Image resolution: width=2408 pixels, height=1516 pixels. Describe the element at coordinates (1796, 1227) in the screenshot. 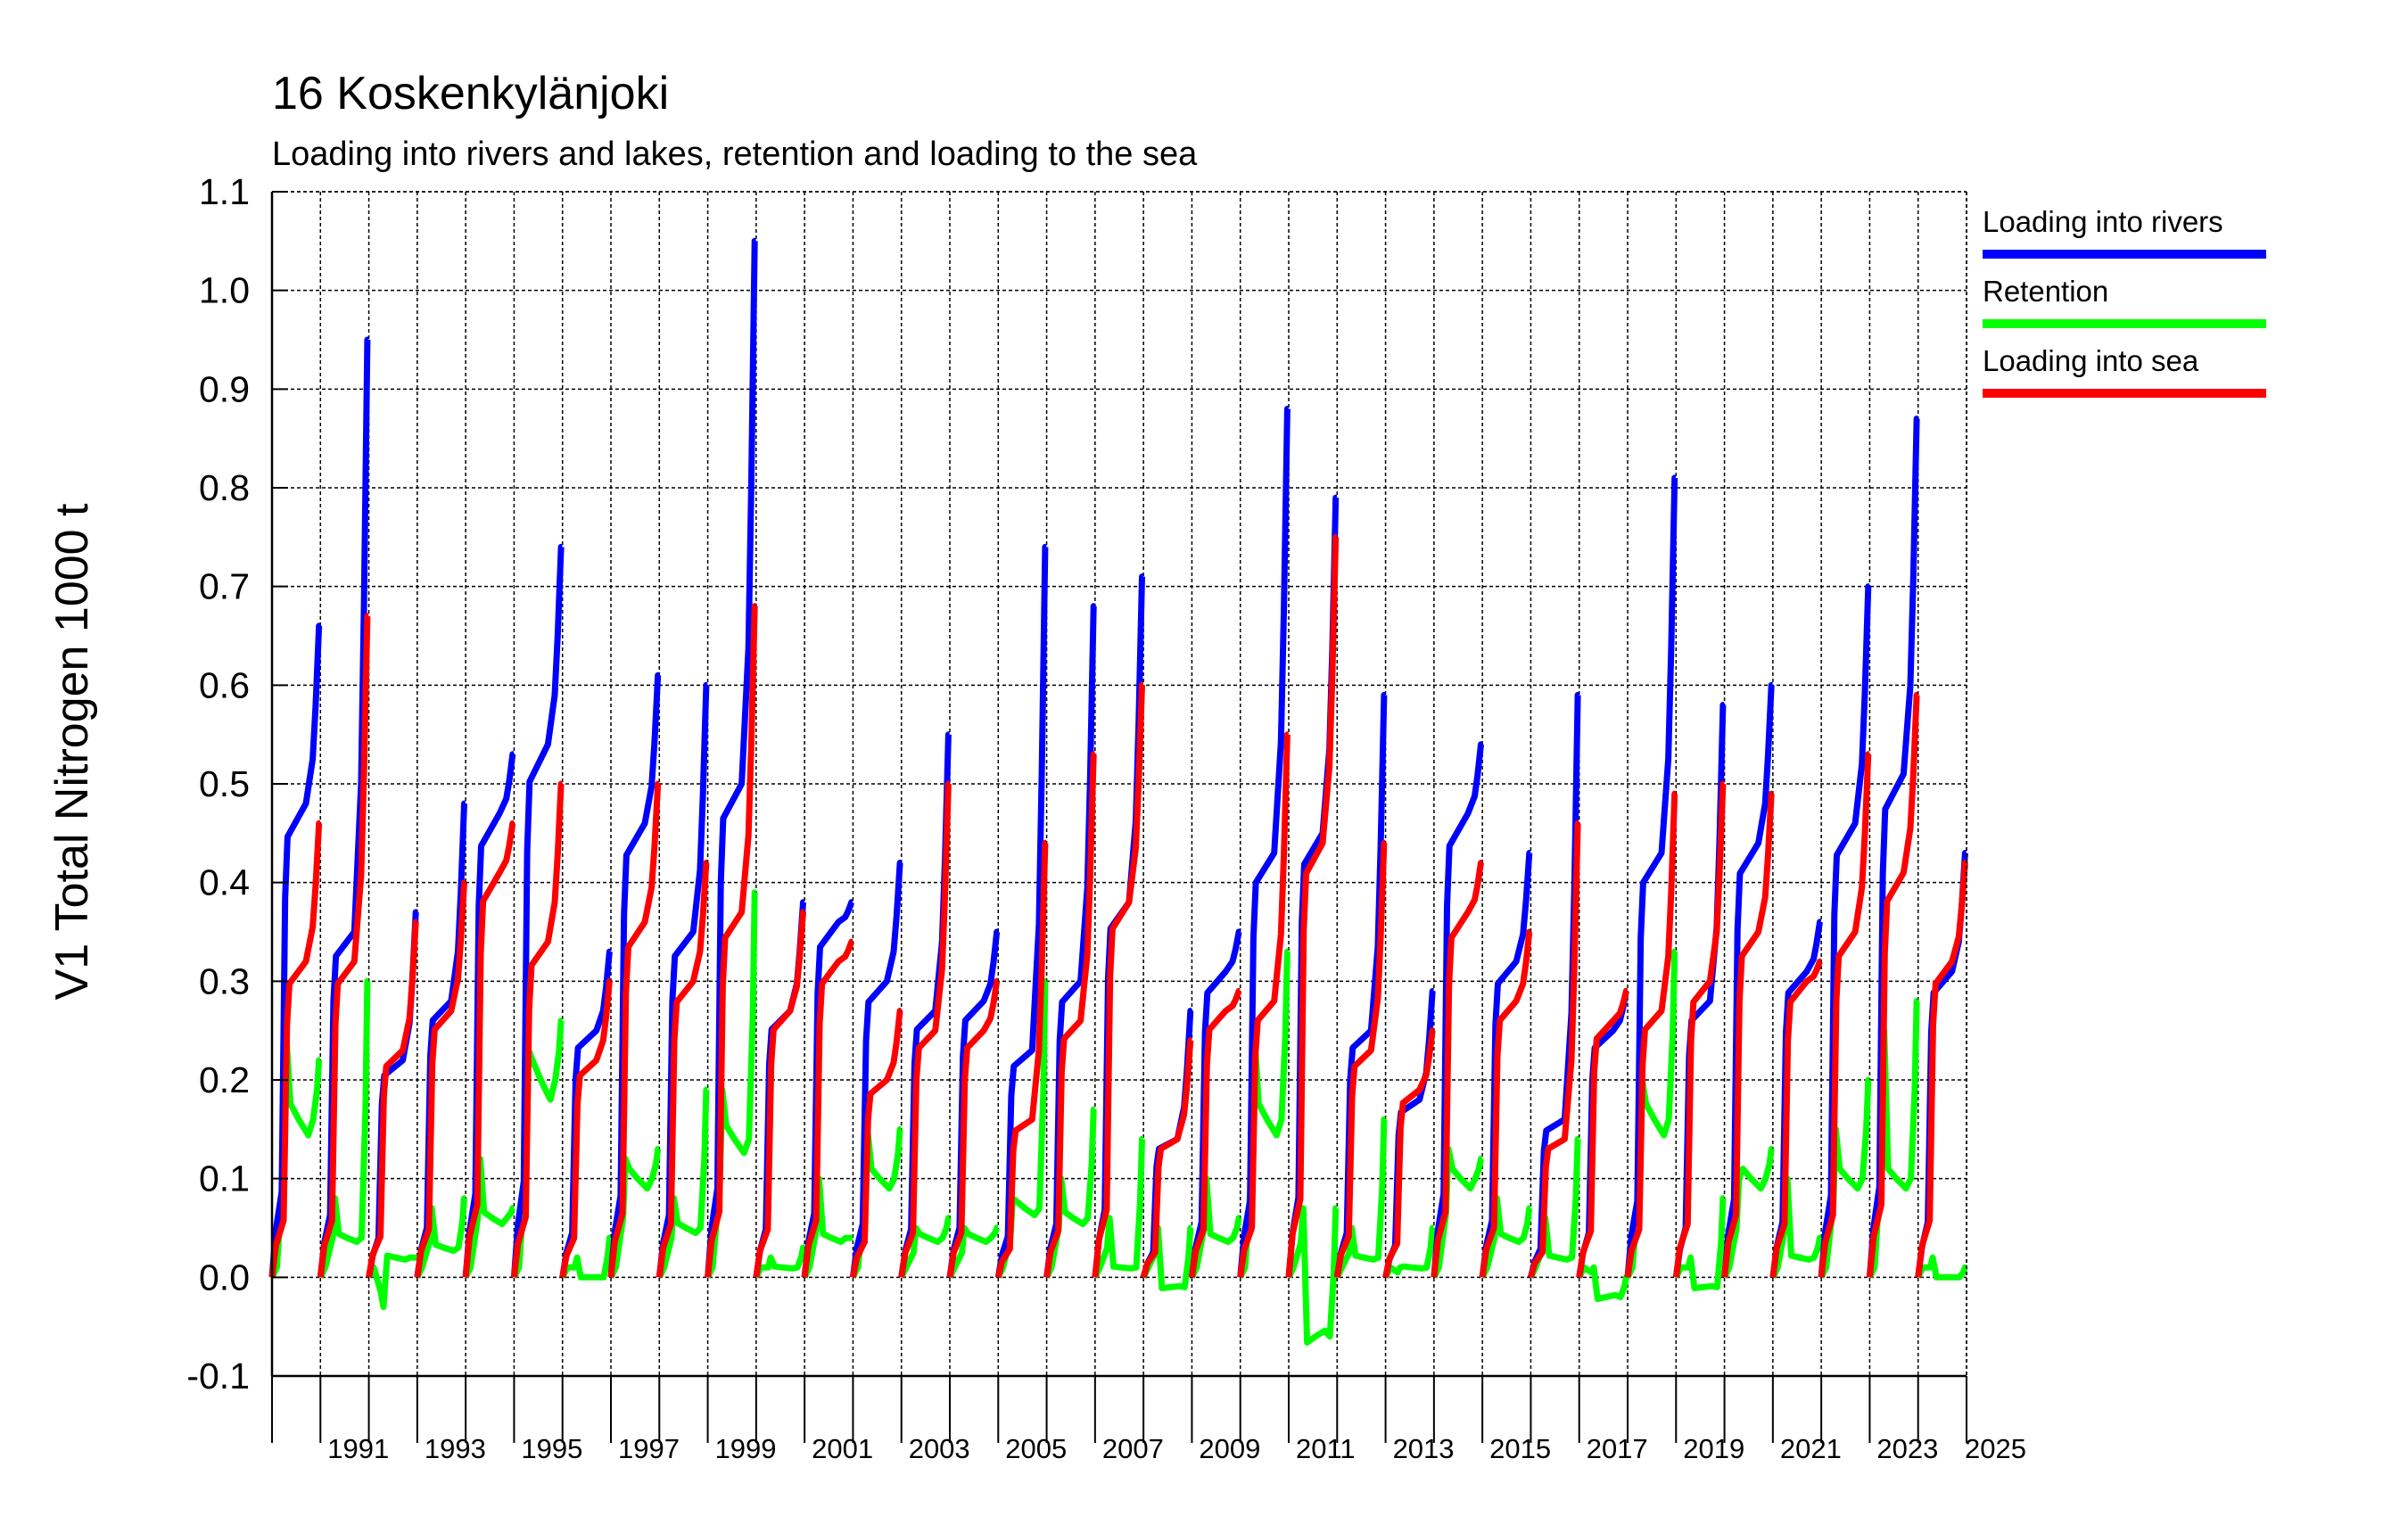

I see `retention-line-2021` at that location.